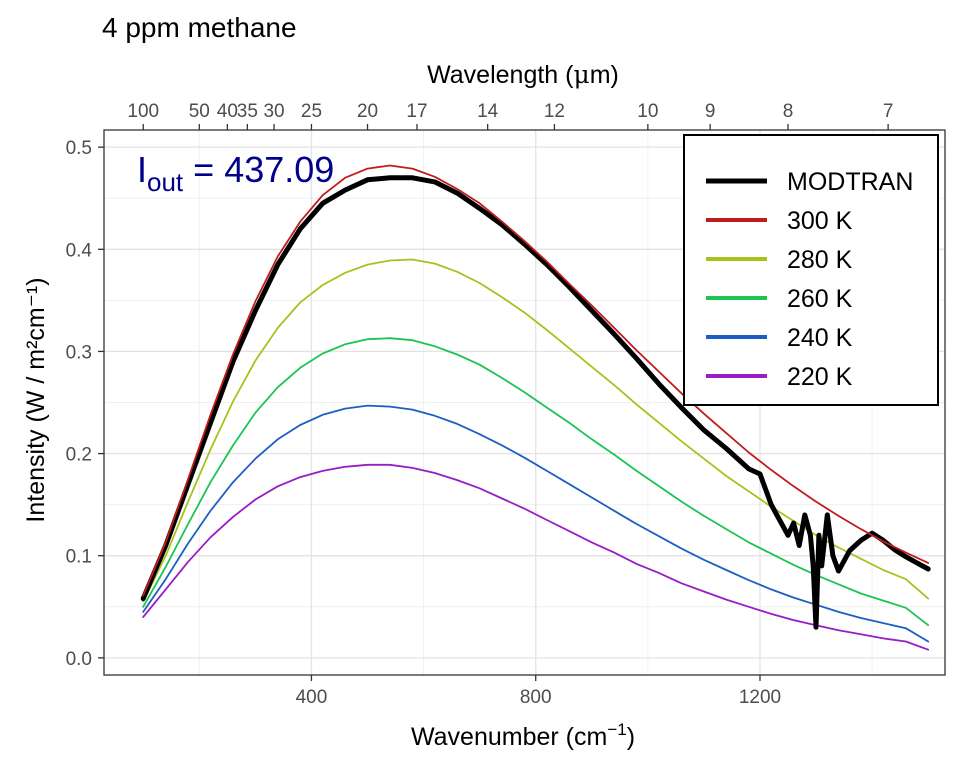  What do you see at coordinates (79, 659) in the screenshot?
I see `y-tick-label: 0.0` at bounding box center [79, 659].